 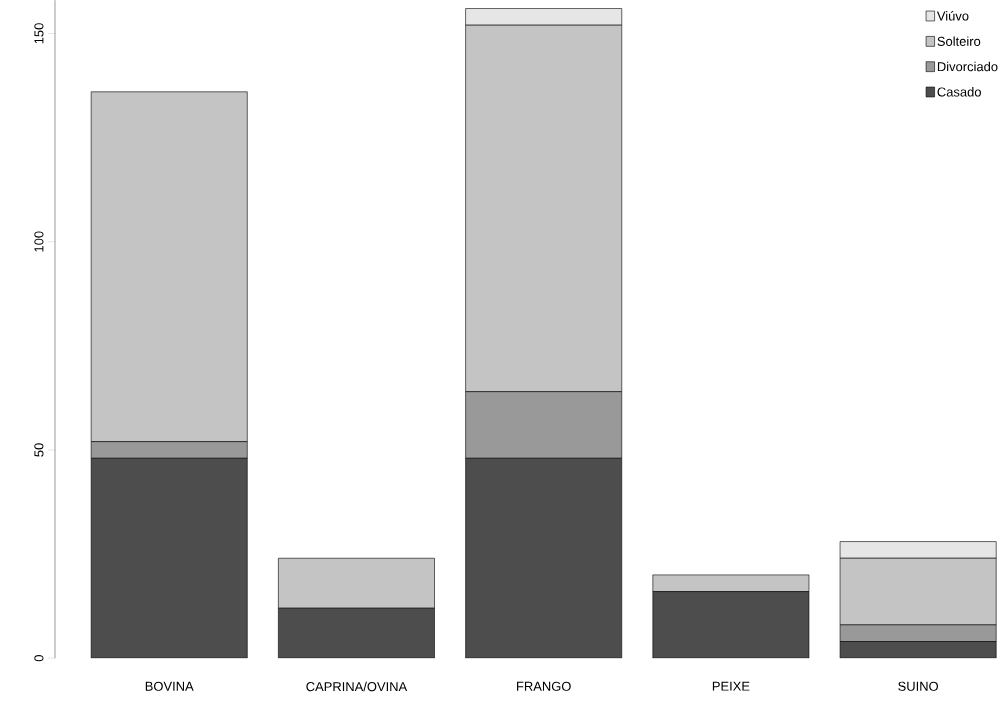 What do you see at coordinates (169, 686) in the screenshot?
I see `x-tick-label: BOVINA` at bounding box center [169, 686].